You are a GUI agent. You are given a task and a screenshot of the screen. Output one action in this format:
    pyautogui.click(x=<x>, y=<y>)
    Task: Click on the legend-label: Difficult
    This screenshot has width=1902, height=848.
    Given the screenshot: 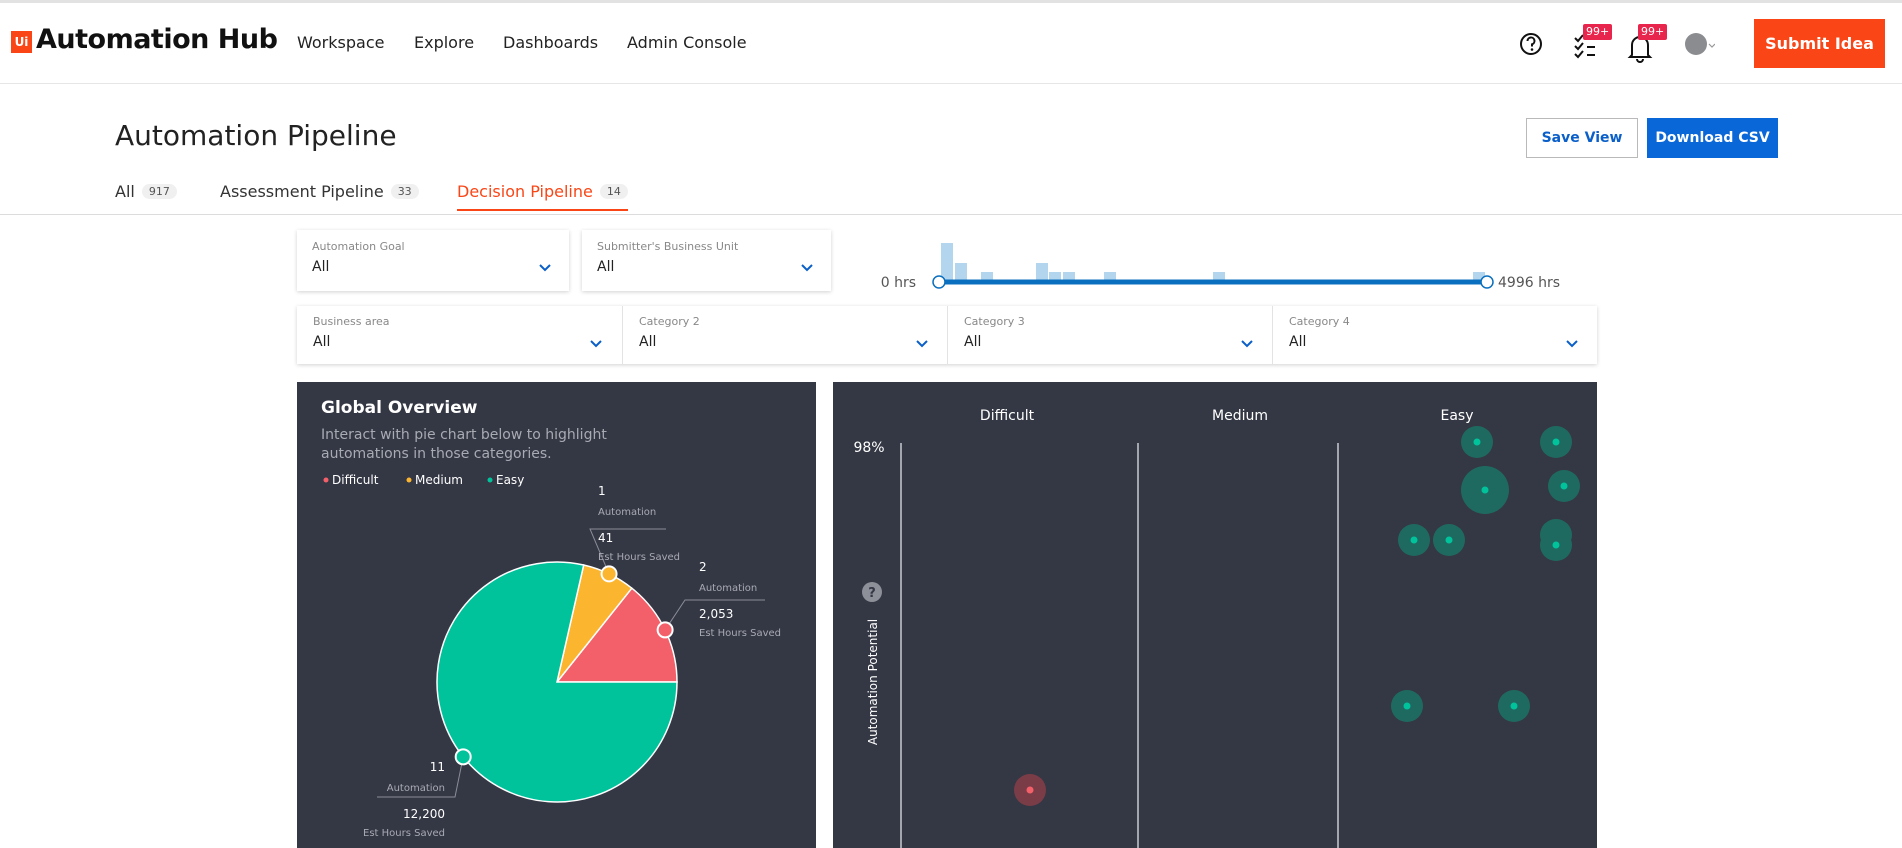 What is the action you would take?
    pyautogui.click(x=355, y=480)
    